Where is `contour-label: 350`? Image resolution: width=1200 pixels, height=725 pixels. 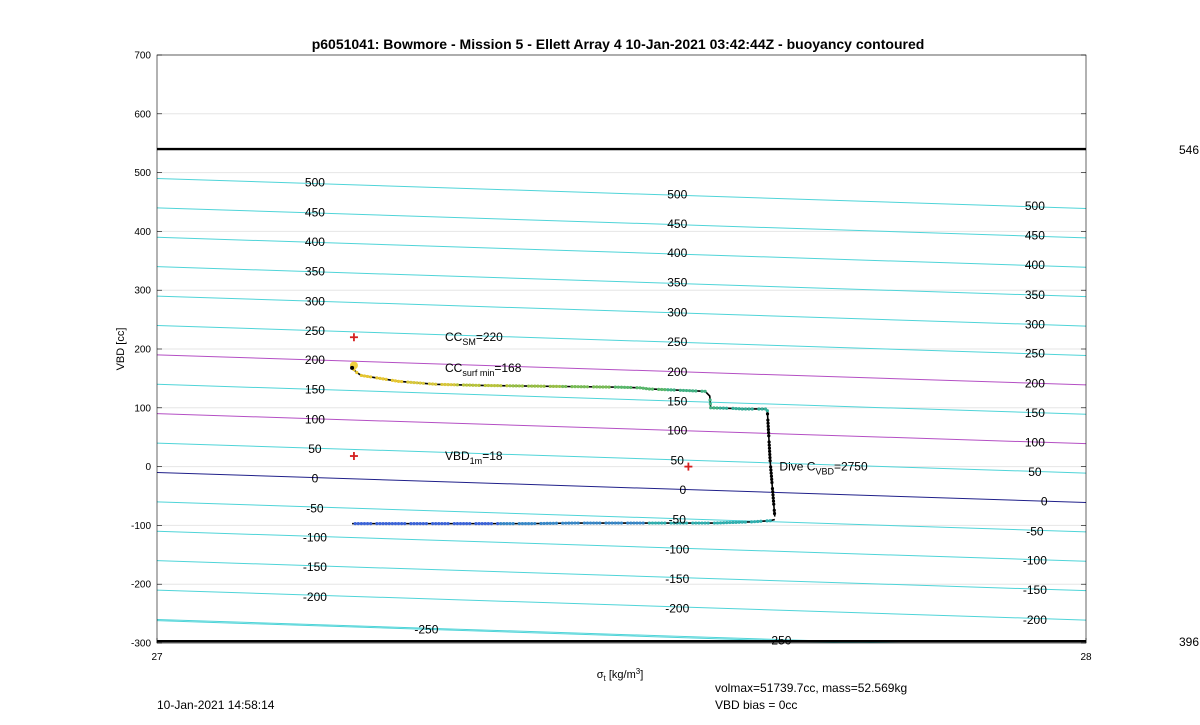
contour-label: 350 is located at coordinates (1035, 295).